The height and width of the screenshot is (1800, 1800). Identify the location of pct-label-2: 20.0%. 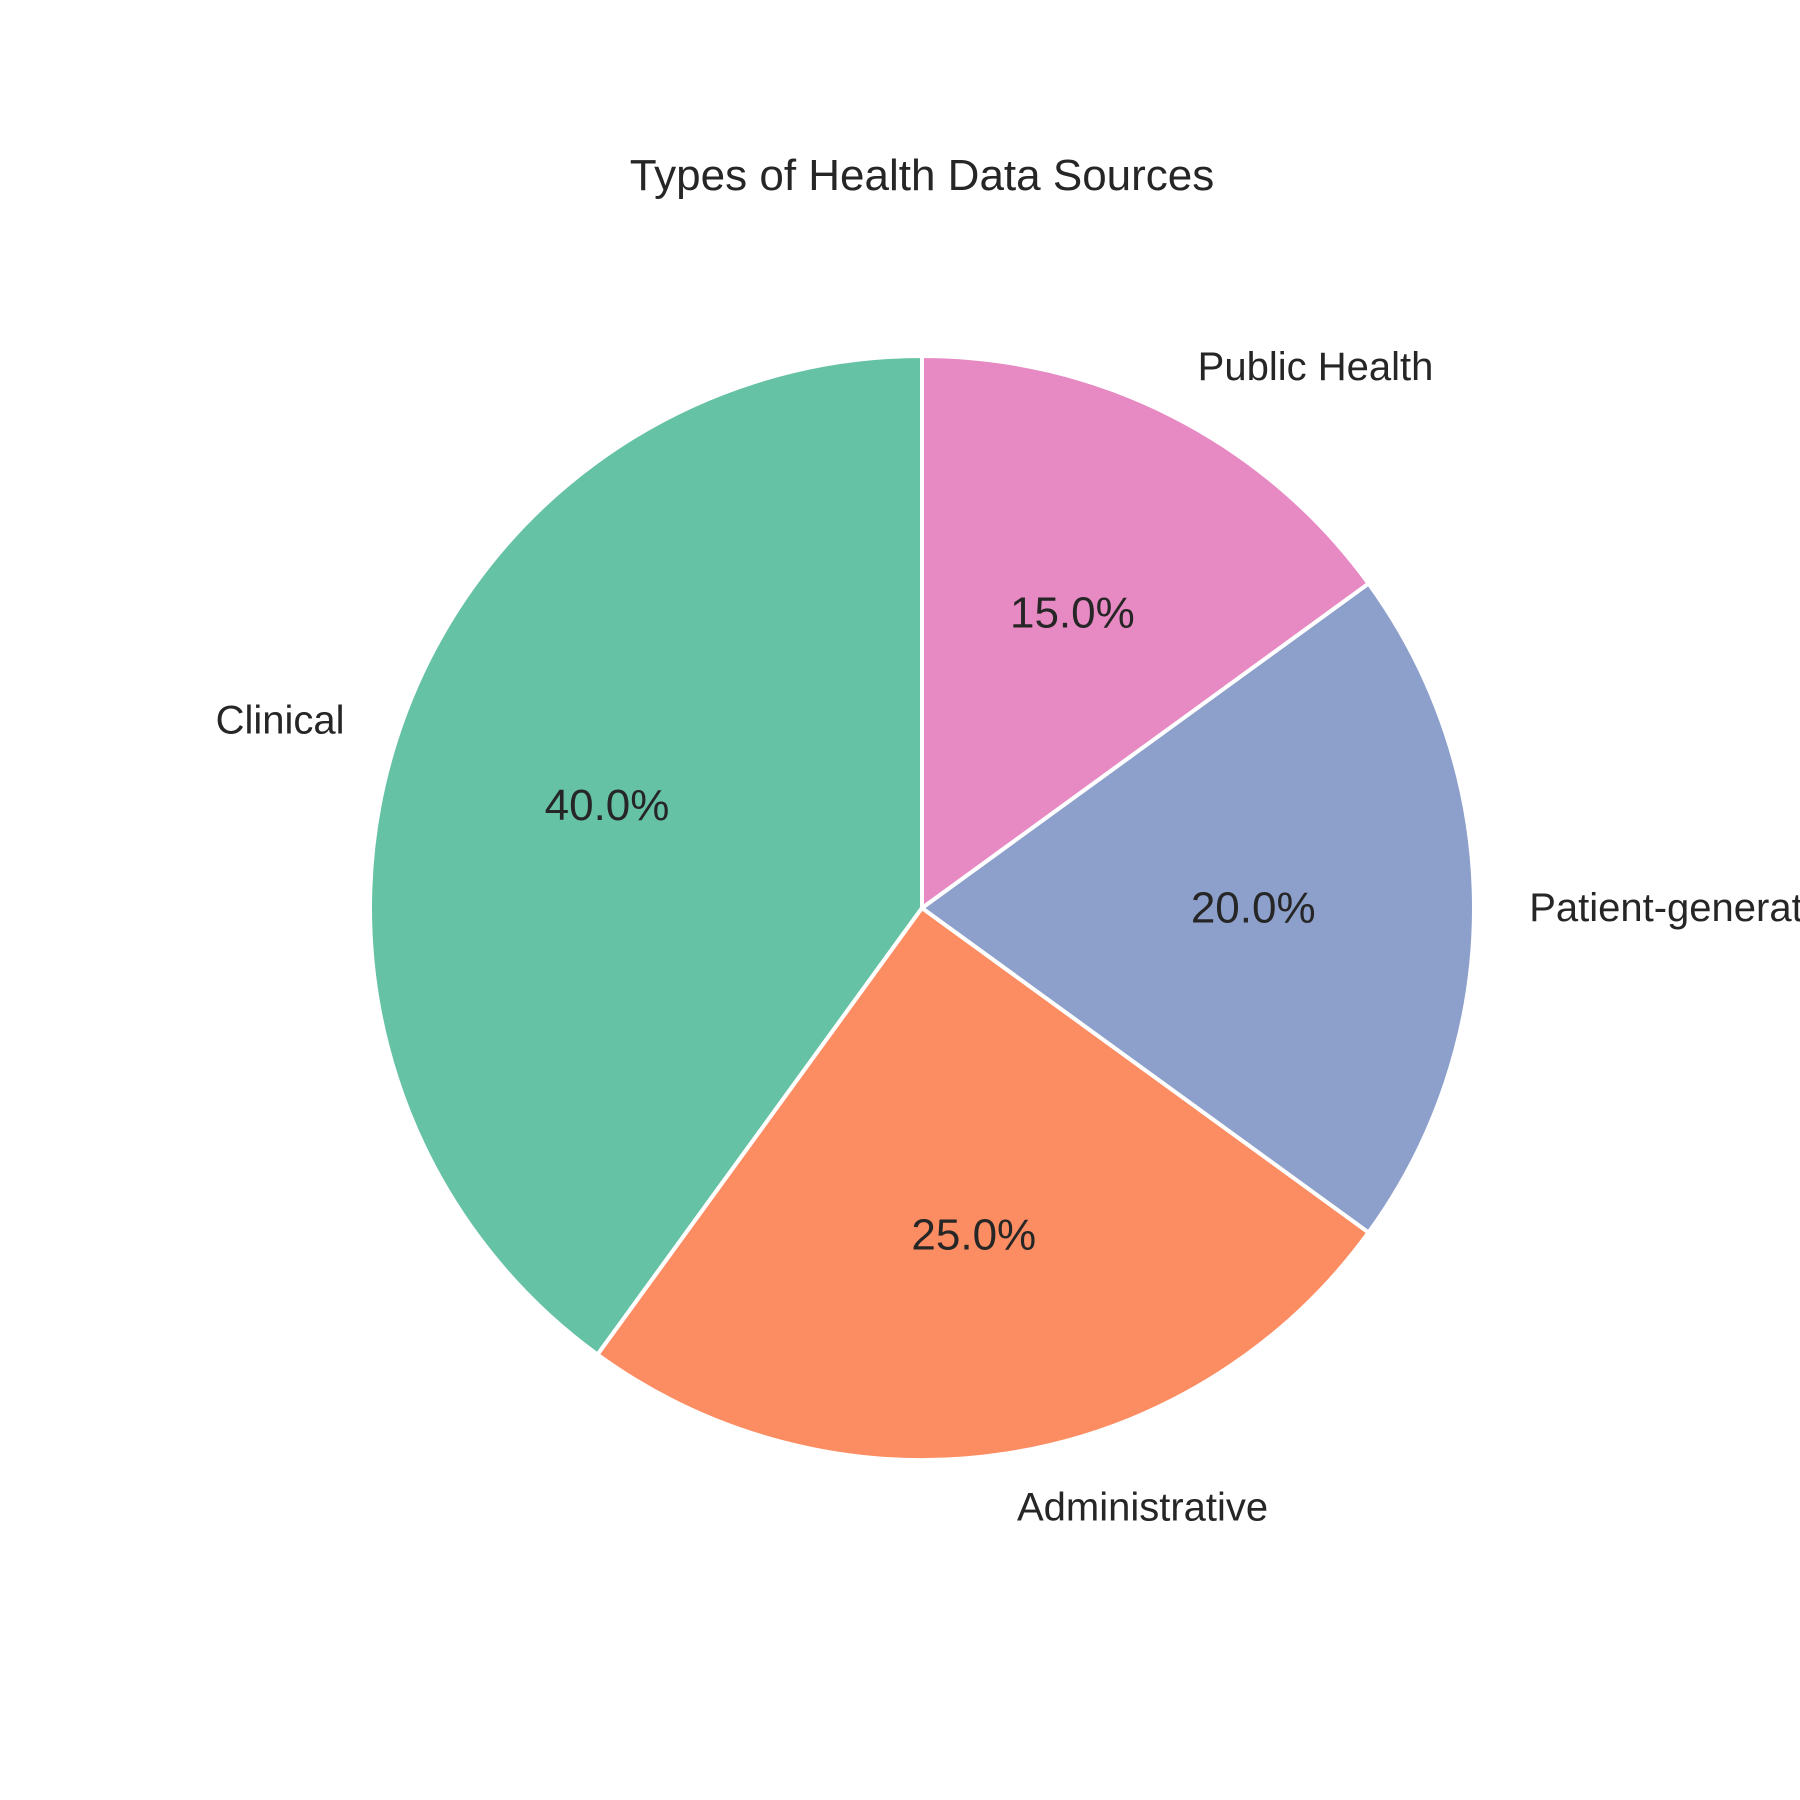
(1253, 908).